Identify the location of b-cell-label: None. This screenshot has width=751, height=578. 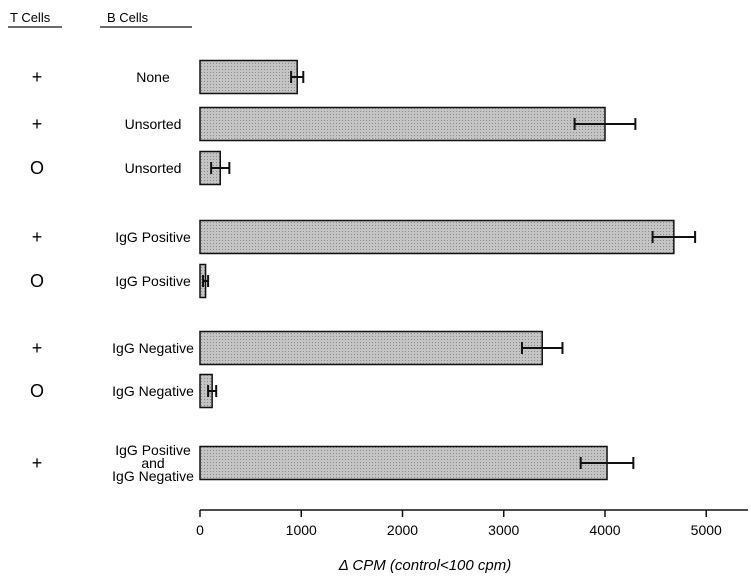
(153, 77).